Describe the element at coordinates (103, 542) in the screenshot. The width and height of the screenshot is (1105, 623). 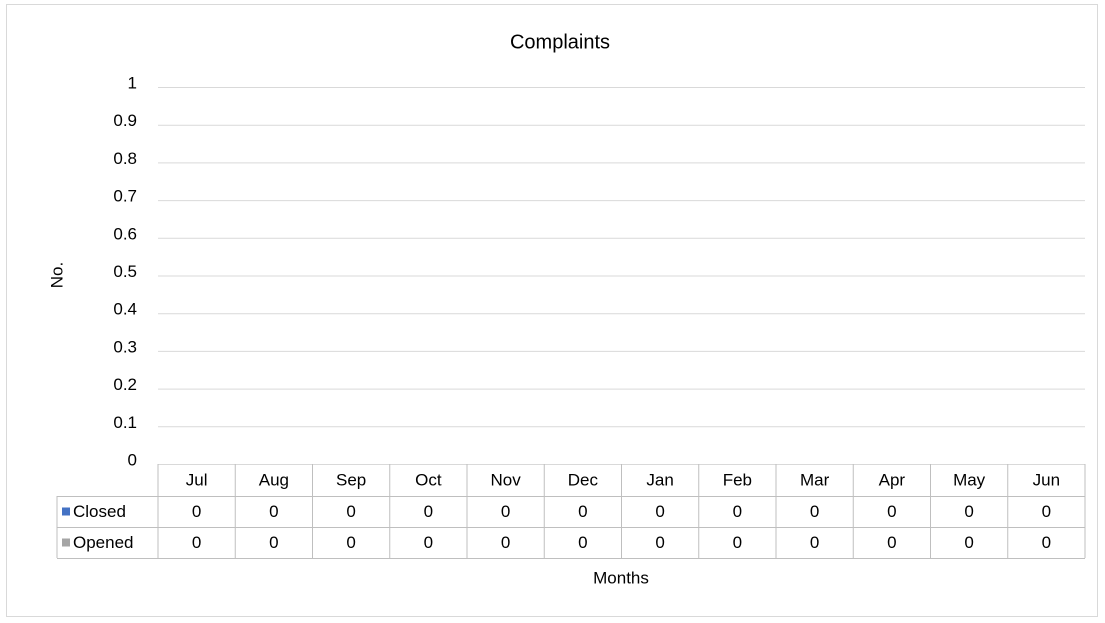
I see `legend-label: Opened` at that location.